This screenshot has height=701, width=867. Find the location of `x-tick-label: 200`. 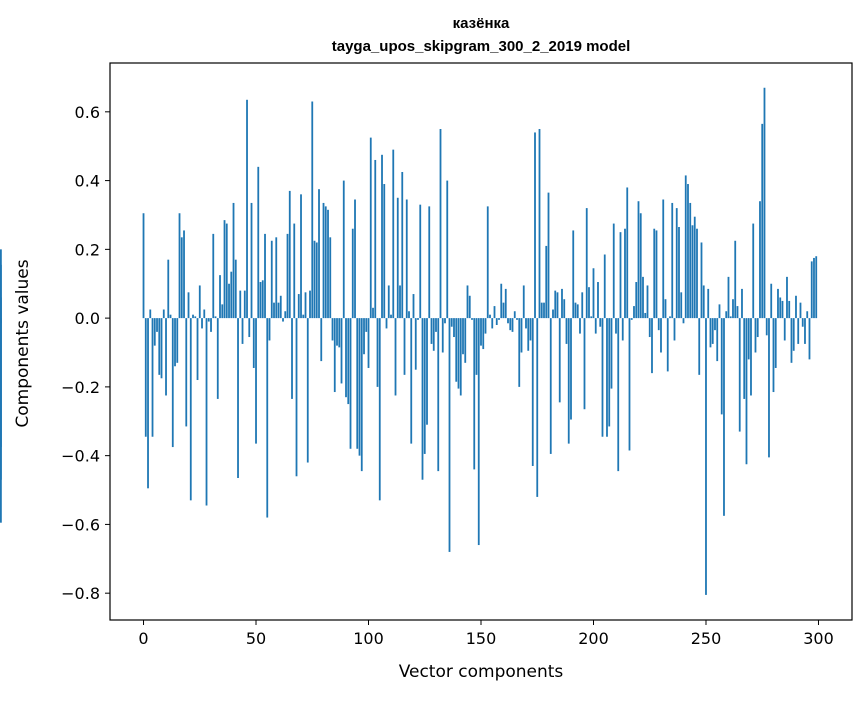

x-tick-label: 200 is located at coordinates (593, 638).